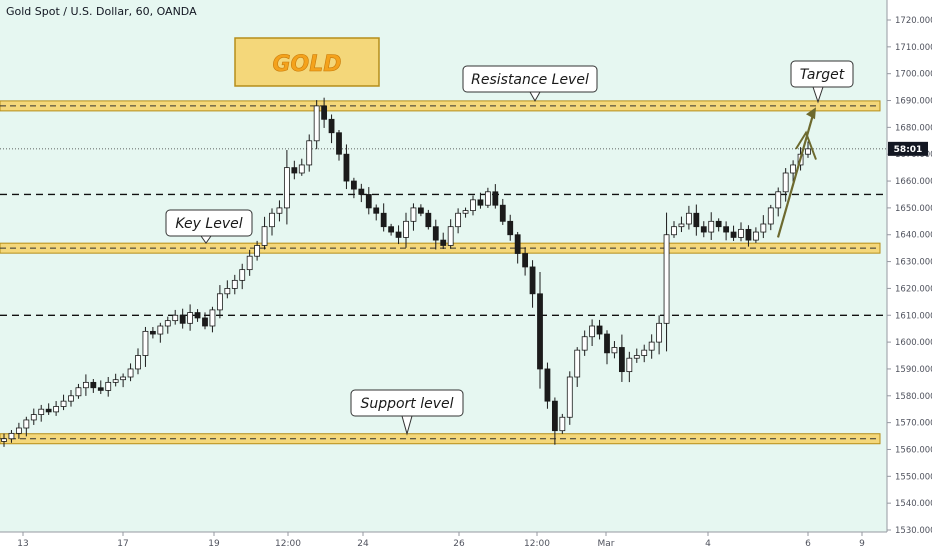 This screenshot has height=550, width=932. What do you see at coordinates (466, 541) in the screenshot?
I see `x-axis-panel` at bounding box center [466, 541].